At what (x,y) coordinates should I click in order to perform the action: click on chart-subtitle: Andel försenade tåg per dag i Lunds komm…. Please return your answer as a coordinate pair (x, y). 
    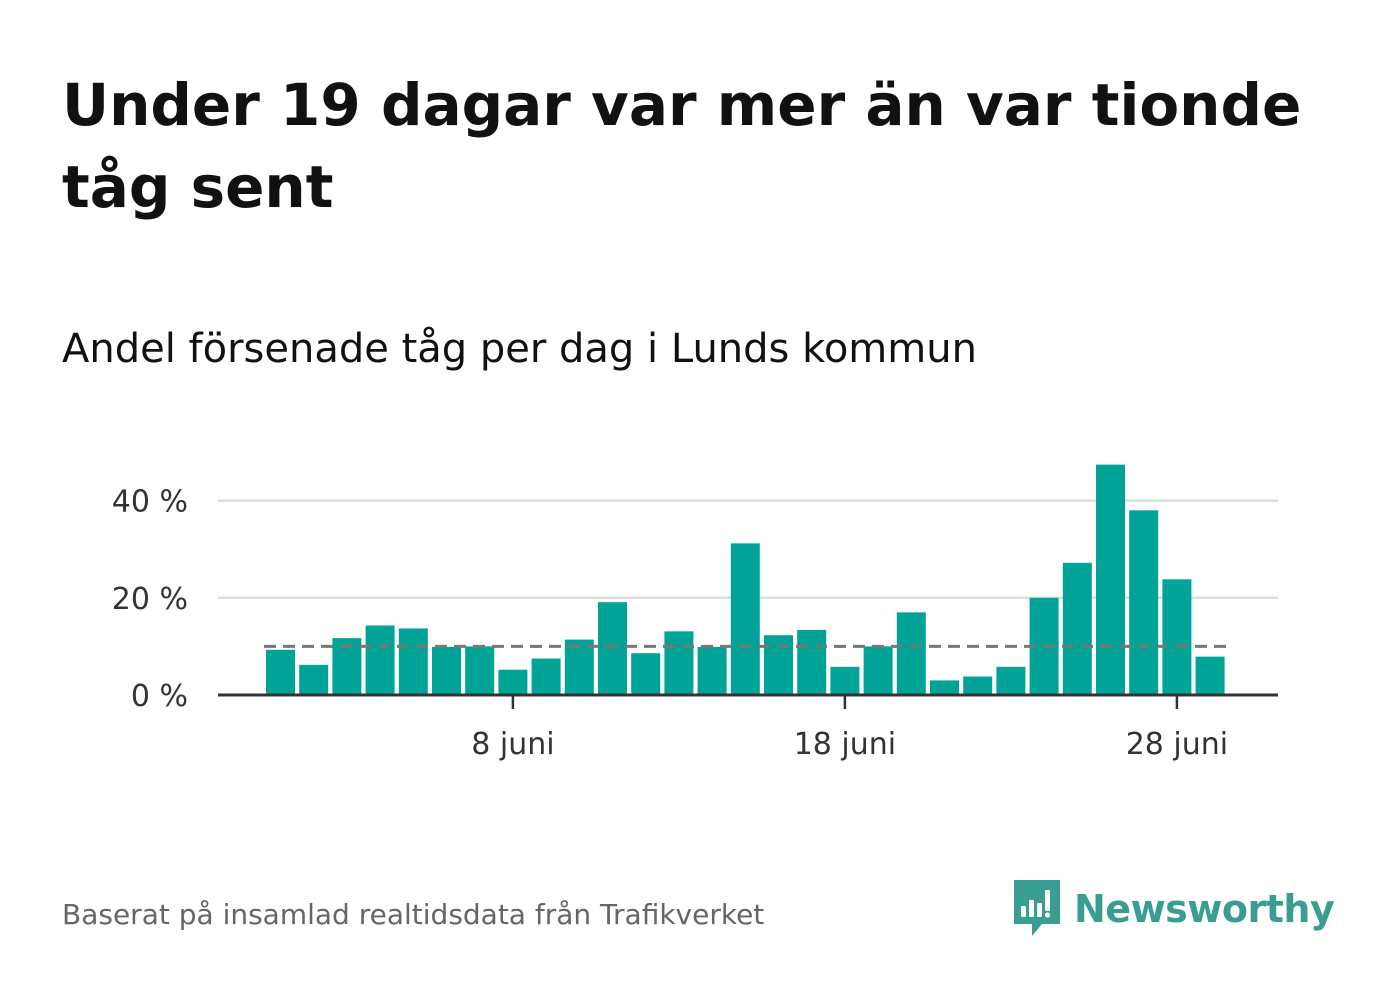
    Looking at the image, I should click on (519, 349).